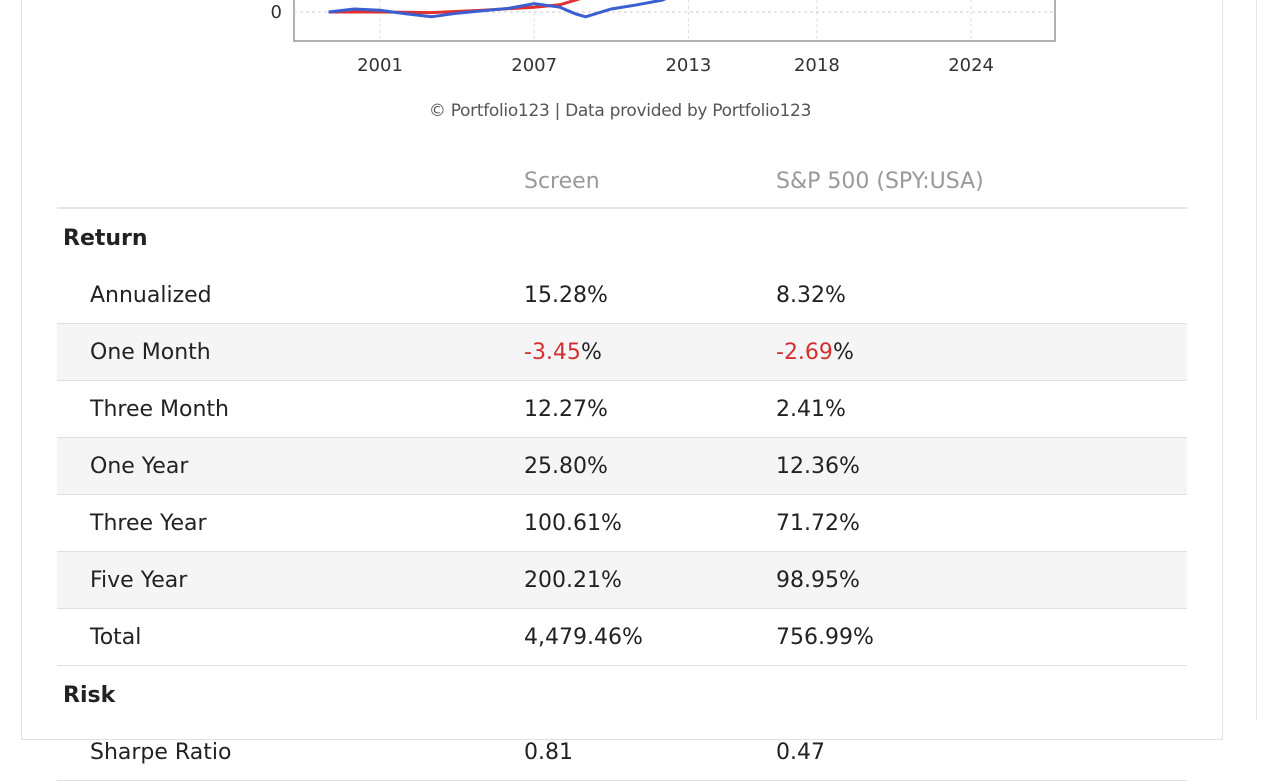  I want to click on spy-value: 98.95%, so click(981, 580).